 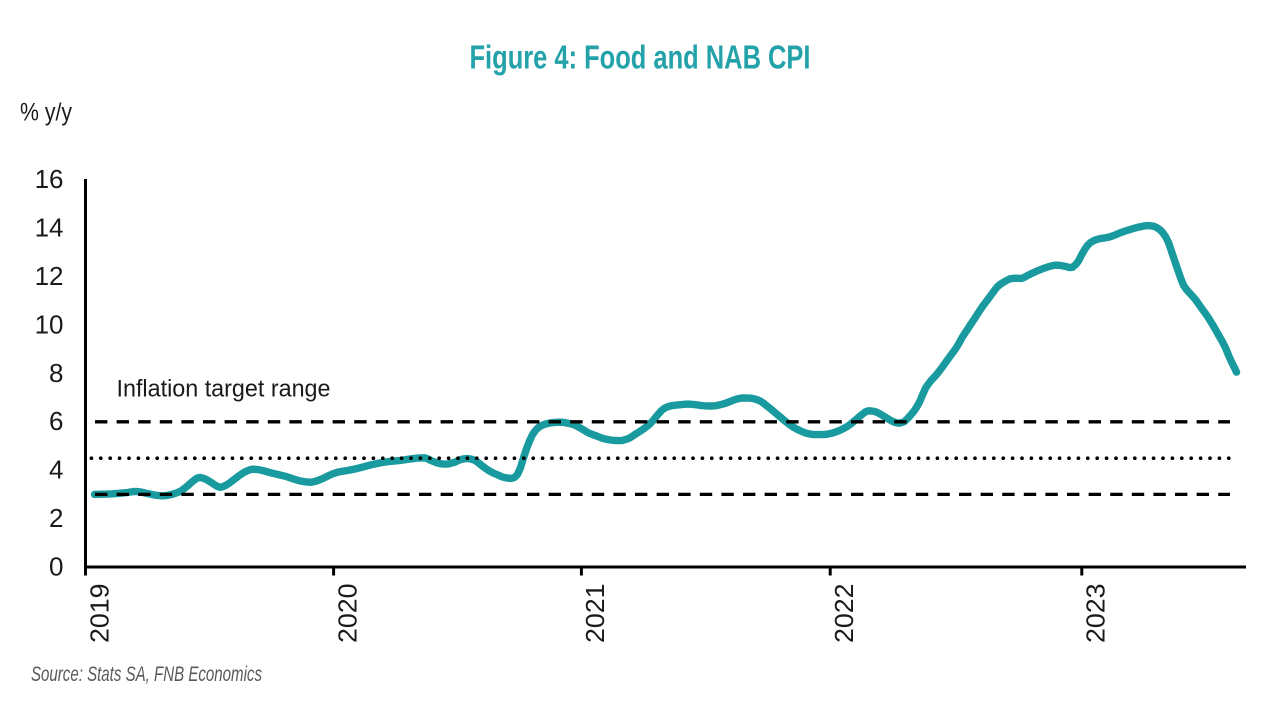 I want to click on svg-text: 8, so click(x=56, y=373).